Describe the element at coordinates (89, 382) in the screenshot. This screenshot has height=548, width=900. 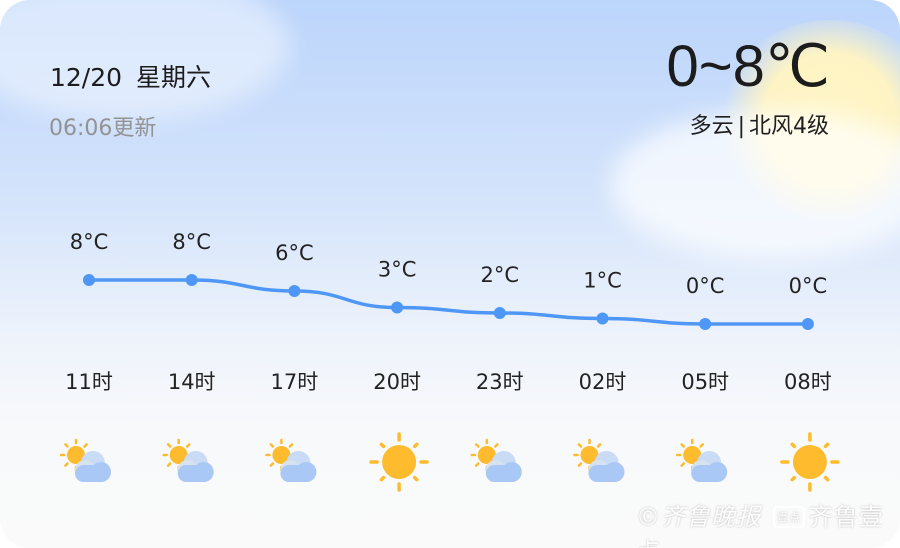
I see `hour-label: 11时` at that location.